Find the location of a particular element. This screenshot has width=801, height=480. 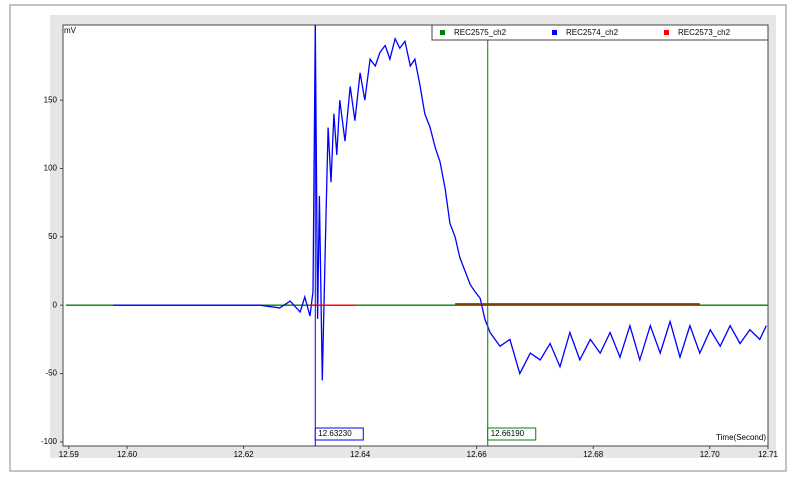

legend-label: REC2575_ch2 is located at coordinates (480, 32).